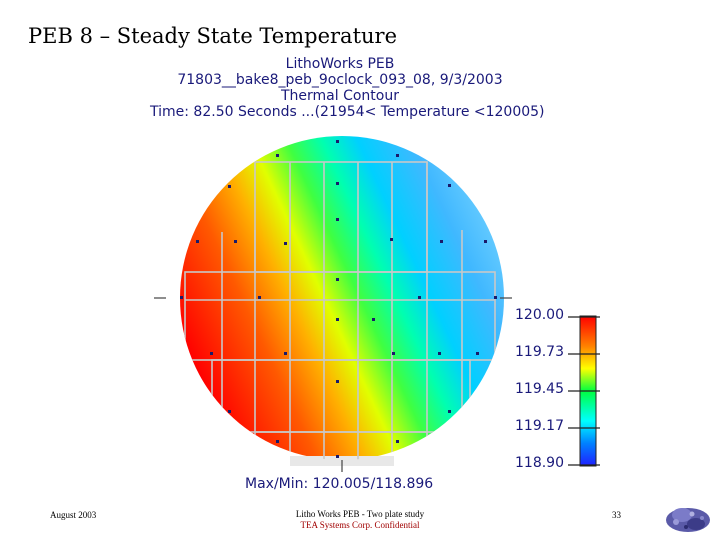  What do you see at coordinates (539, 463) in the screenshot?
I see `scale-label-min: 118.90` at bounding box center [539, 463].